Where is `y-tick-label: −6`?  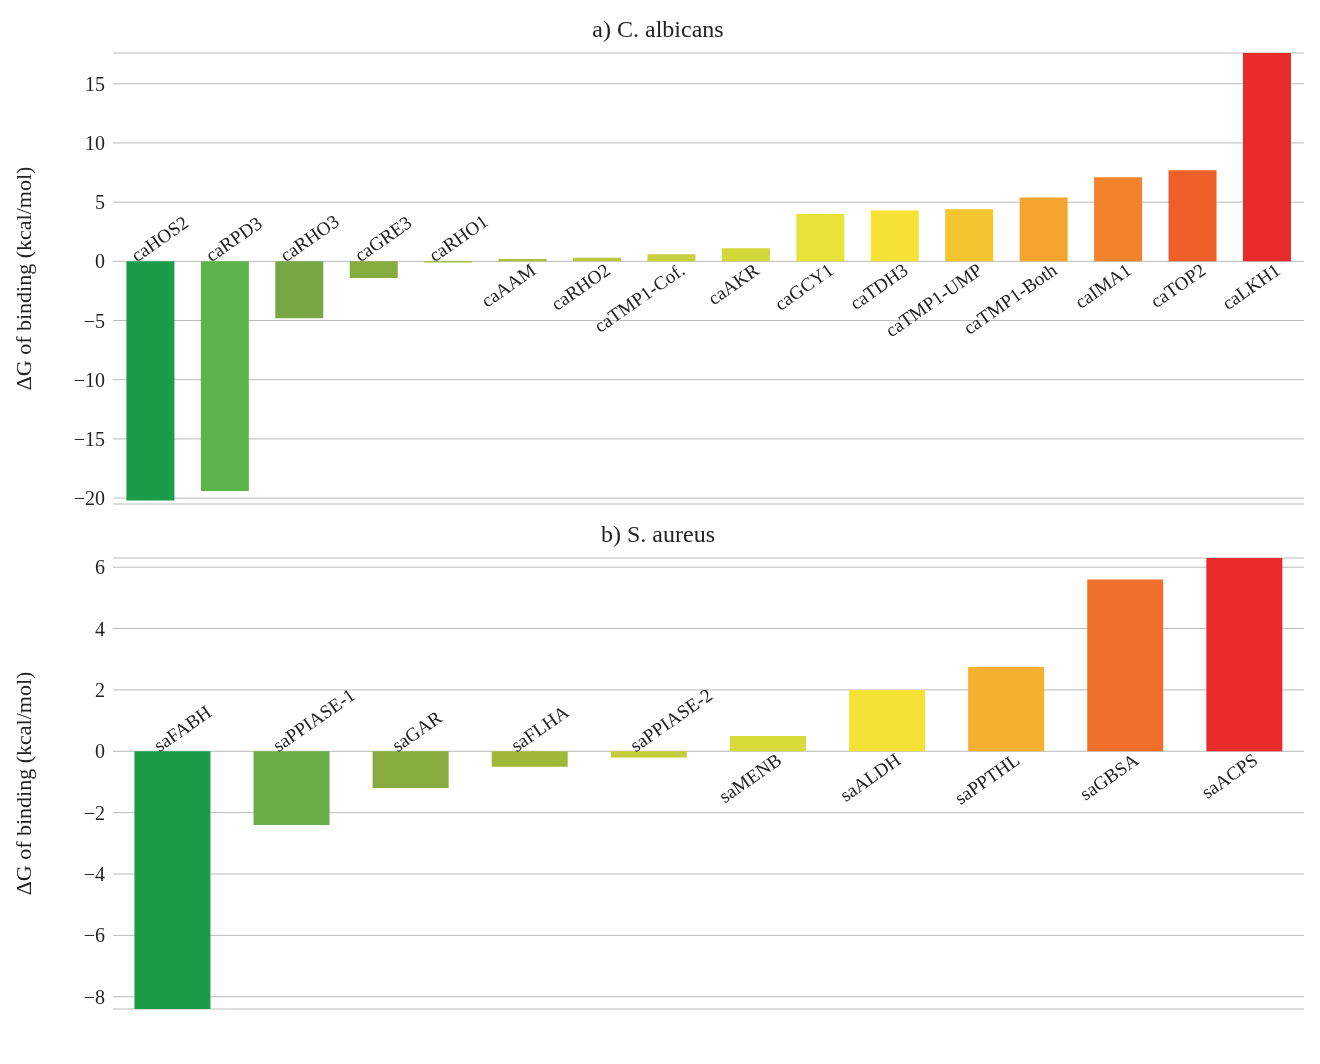 y-tick-label: −6 is located at coordinates (94, 935).